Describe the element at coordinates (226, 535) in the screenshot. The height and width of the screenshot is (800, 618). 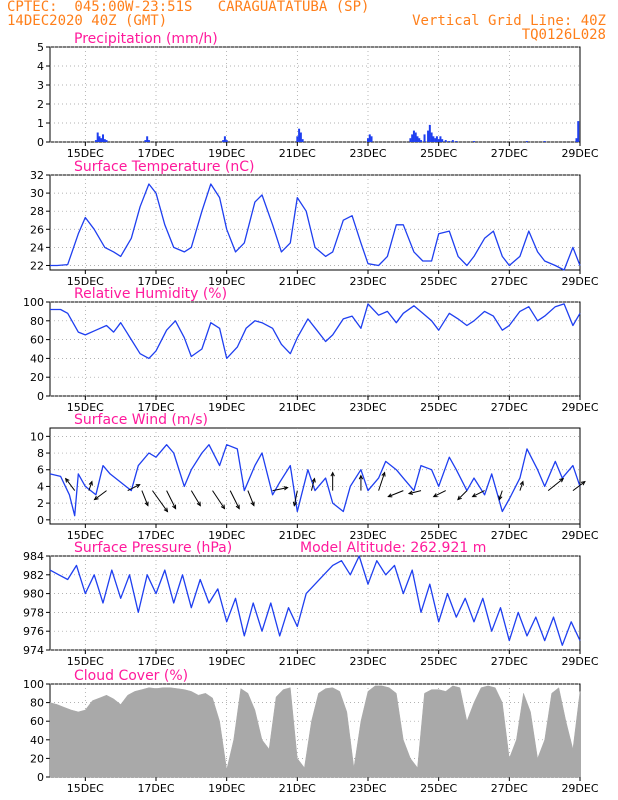
I see `wind-xtick-label: 19DEC` at that location.